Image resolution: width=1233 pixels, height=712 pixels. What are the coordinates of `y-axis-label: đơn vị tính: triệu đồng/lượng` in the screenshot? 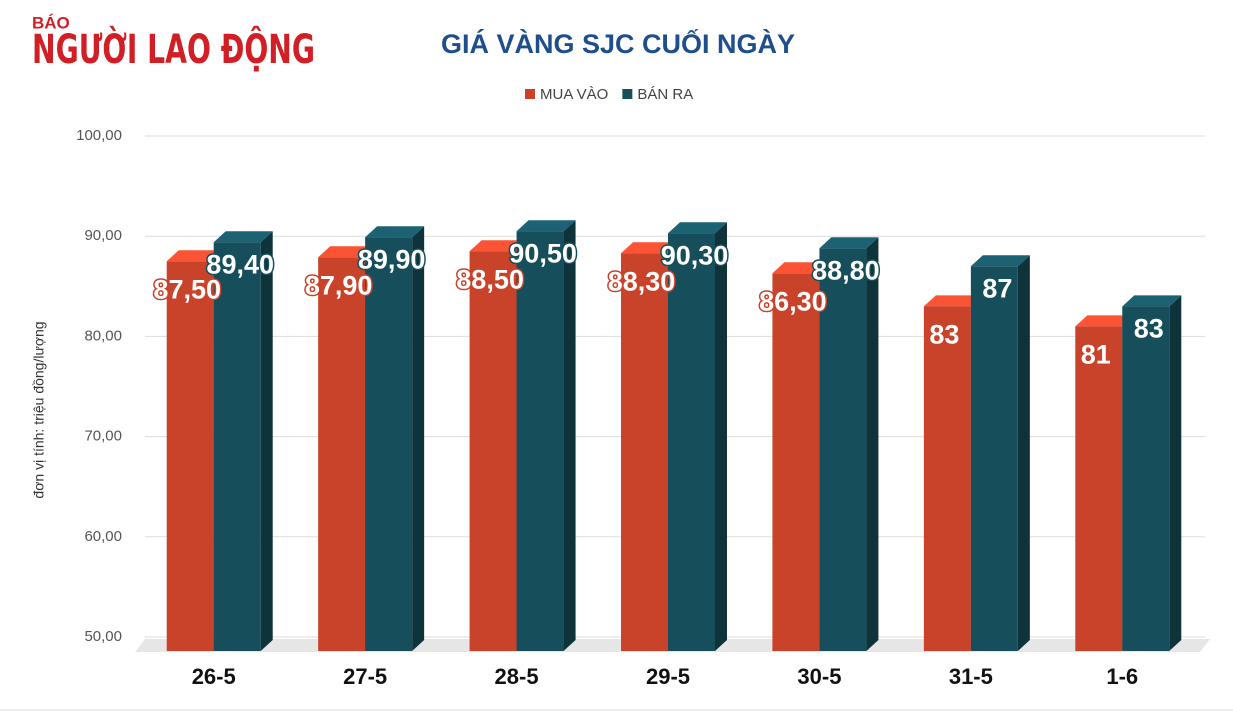 It's located at (39, 409).